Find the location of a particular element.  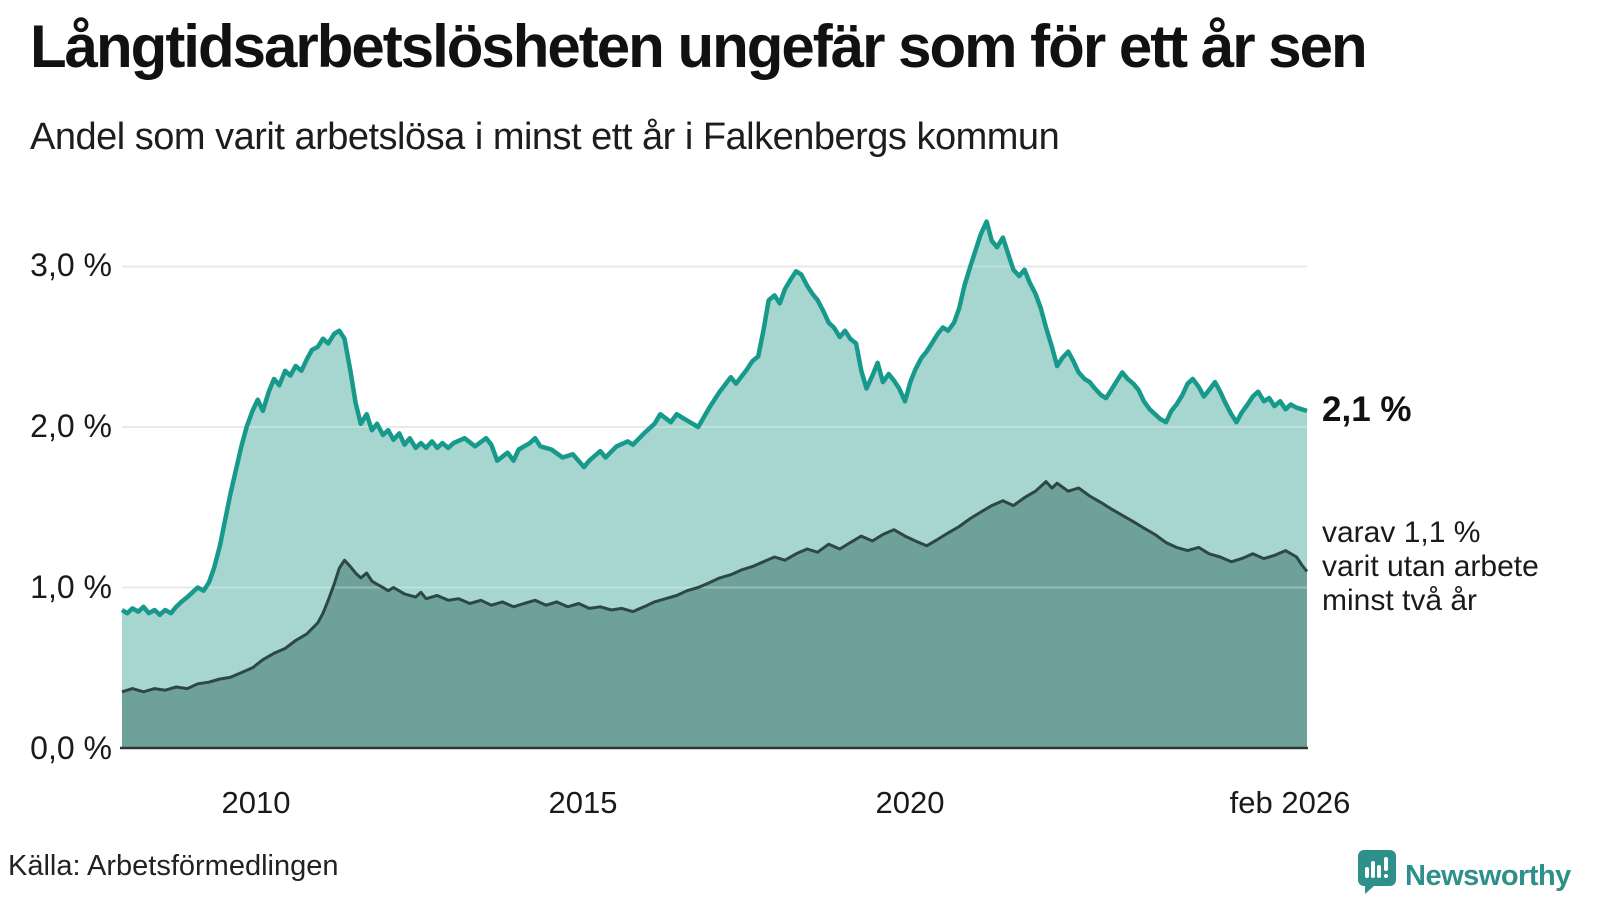

x-tick-feb-2026: feb 2026 is located at coordinates (1290, 802).